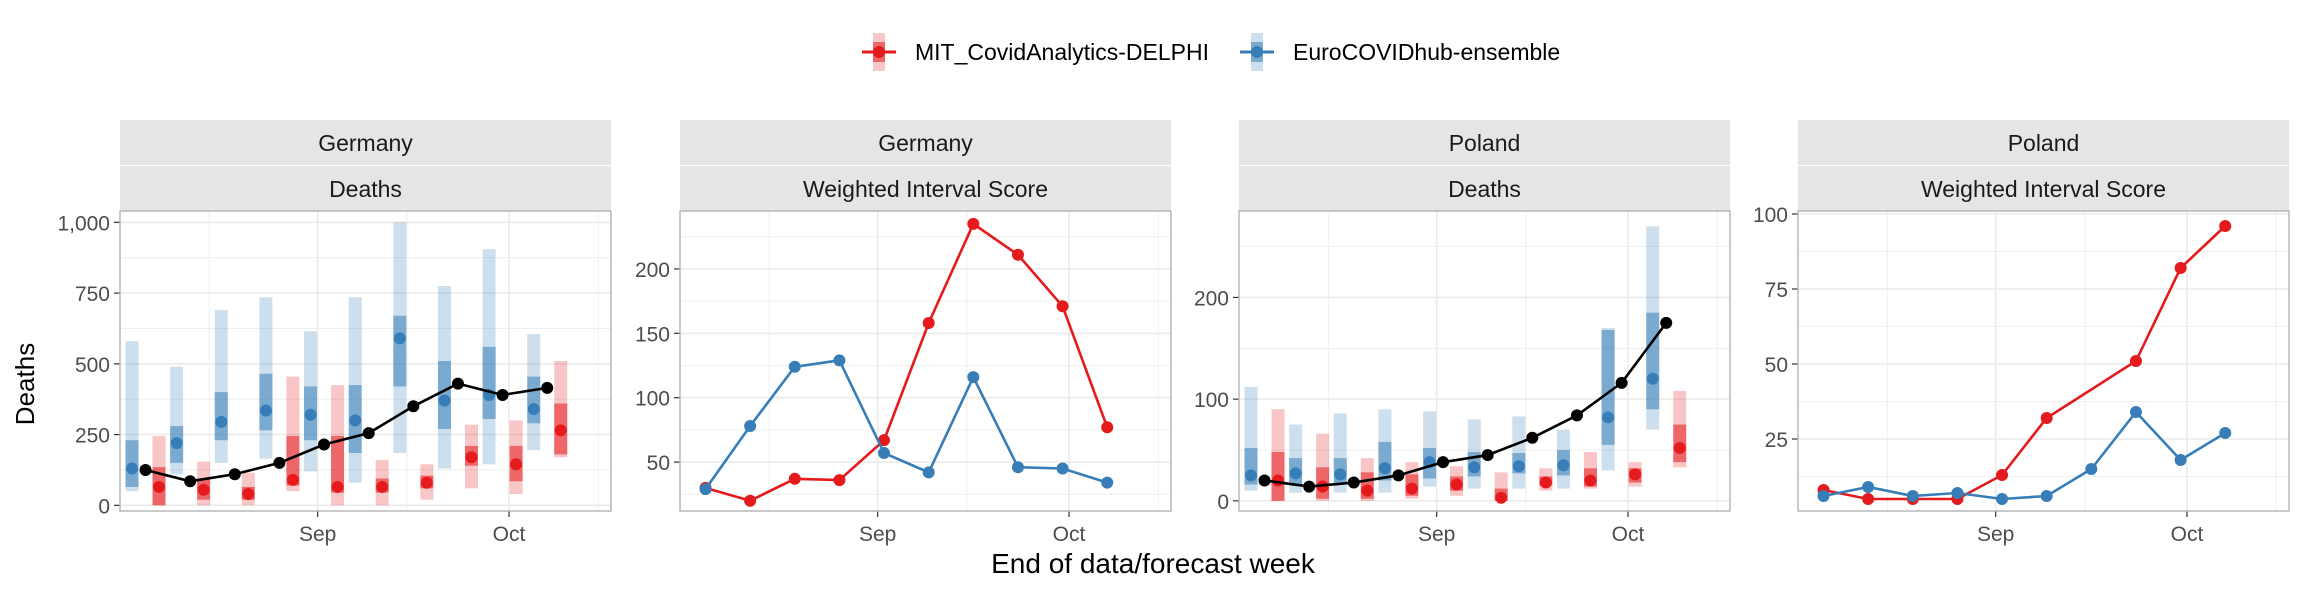 This screenshot has height=595, width=2304. I want to click on legend-label: EuroCOVIDhub-ensemble, so click(1426, 52).